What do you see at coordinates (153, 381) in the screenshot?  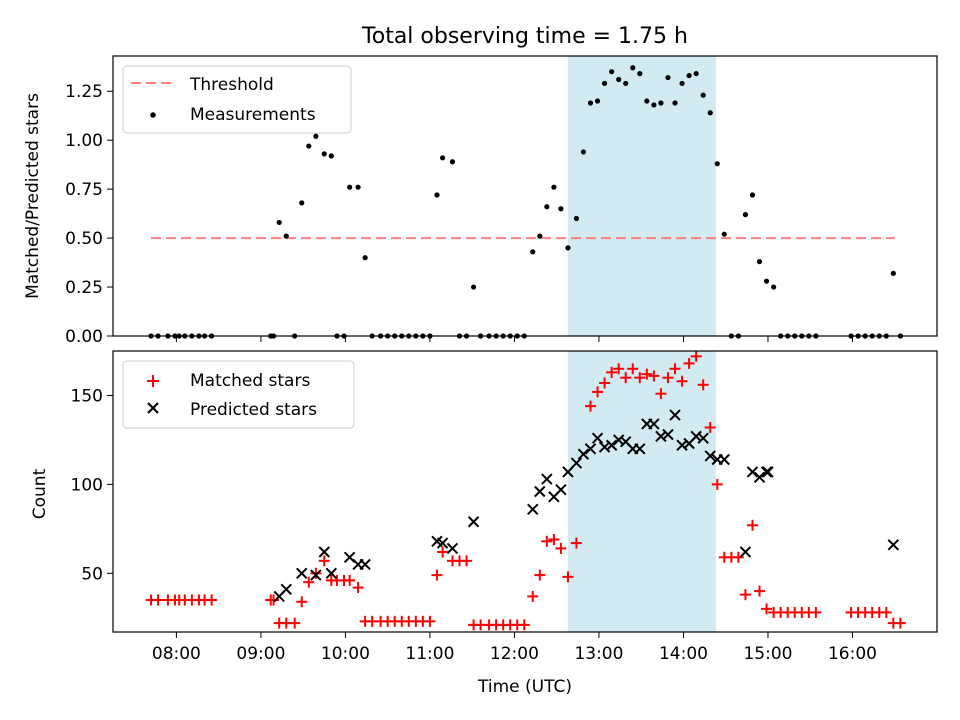 I see `legend-matched-swatch` at bounding box center [153, 381].